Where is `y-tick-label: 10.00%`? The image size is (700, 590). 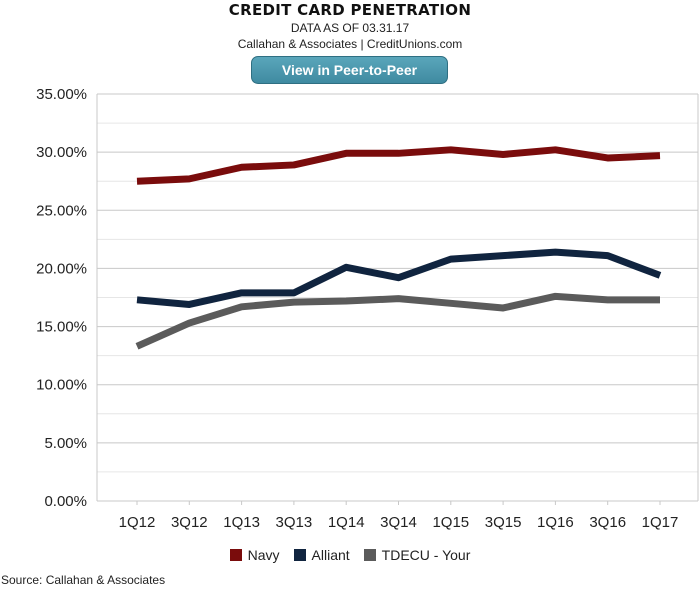 y-tick-label: 10.00% is located at coordinates (61, 385).